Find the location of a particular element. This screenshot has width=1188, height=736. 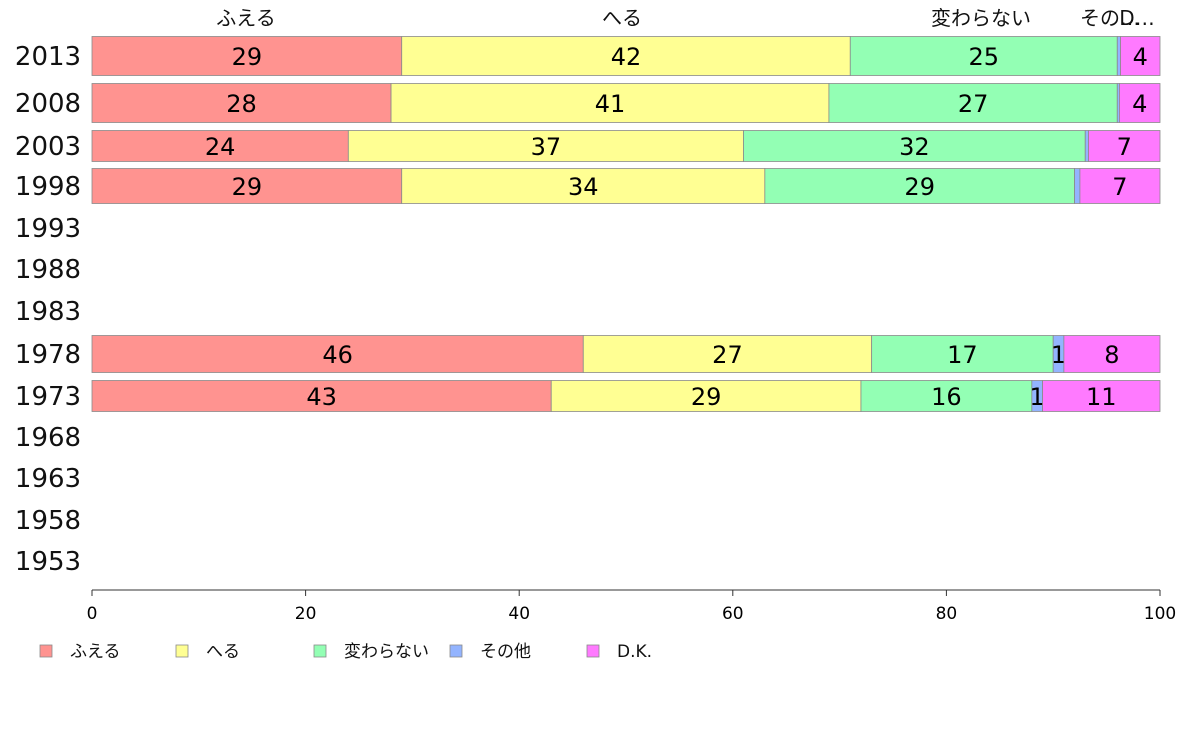

top-series-label: 変わらない is located at coordinates (981, 18).